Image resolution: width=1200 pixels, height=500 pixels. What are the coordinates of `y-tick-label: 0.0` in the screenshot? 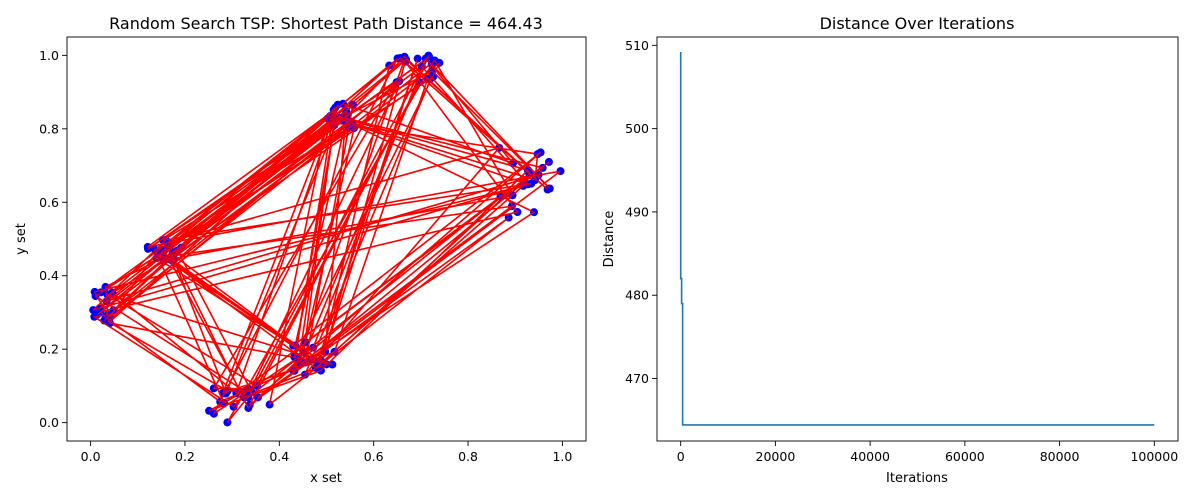 It's located at (49, 422).